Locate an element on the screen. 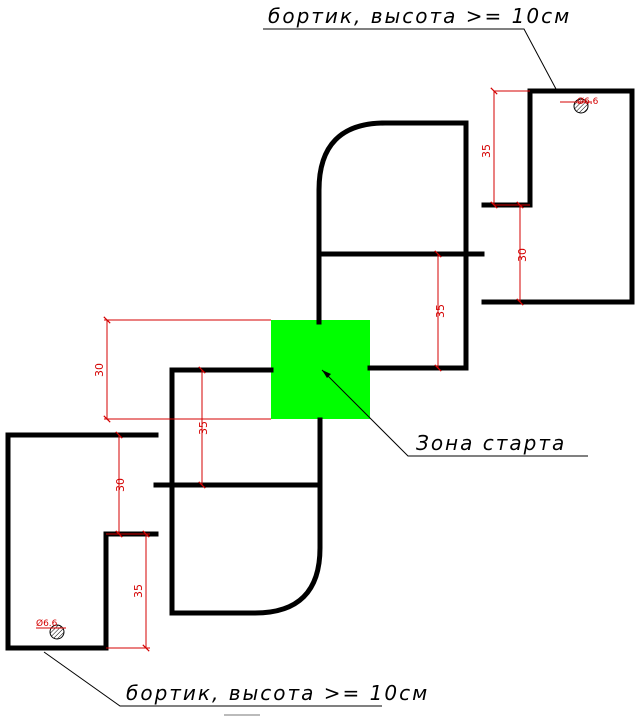  lower-curved-wall is located at coordinates (246, 491).